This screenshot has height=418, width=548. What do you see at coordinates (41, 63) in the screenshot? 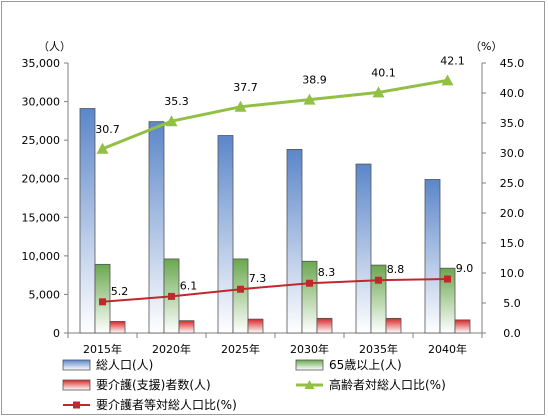
I see `left-tick-label: 35,000` at bounding box center [41, 63].